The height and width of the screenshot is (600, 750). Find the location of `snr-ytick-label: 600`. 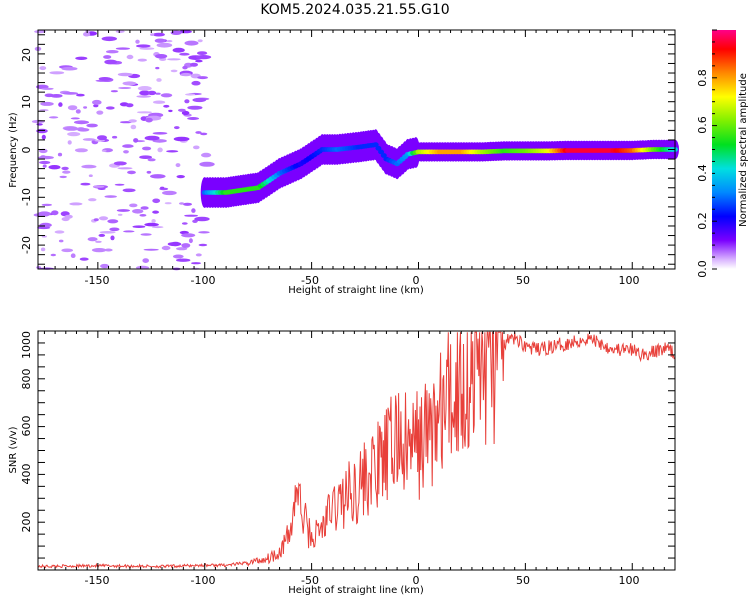

snr-ytick-label: 600 is located at coordinates (26, 426).